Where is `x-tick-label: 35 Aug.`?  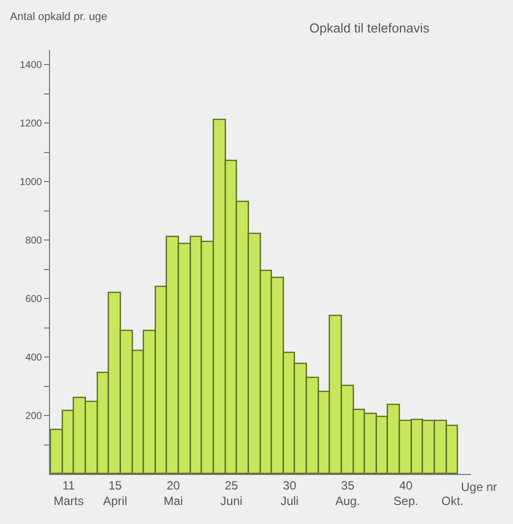 x-tick-label: 35 Aug. is located at coordinates (347, 493).